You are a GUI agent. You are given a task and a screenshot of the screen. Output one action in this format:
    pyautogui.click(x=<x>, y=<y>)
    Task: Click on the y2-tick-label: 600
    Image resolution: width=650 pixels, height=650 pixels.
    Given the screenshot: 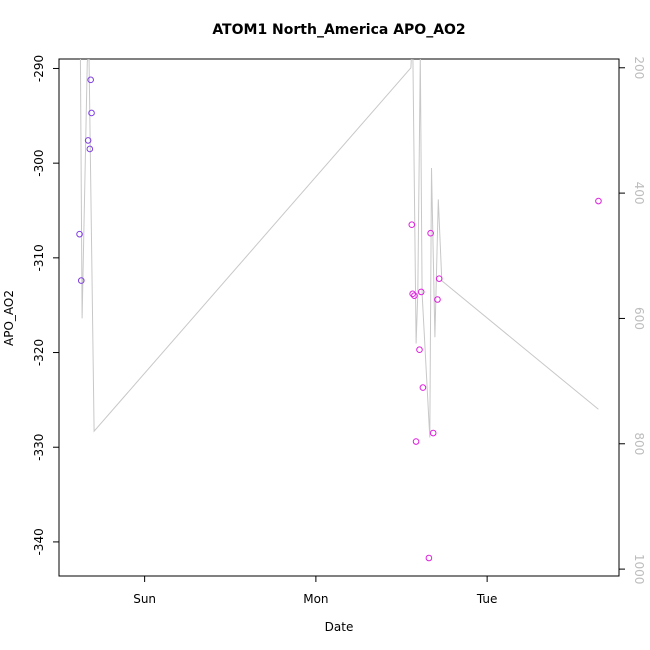 What is the action you would take?
    pyautogui.click(x=639, y=318)
    